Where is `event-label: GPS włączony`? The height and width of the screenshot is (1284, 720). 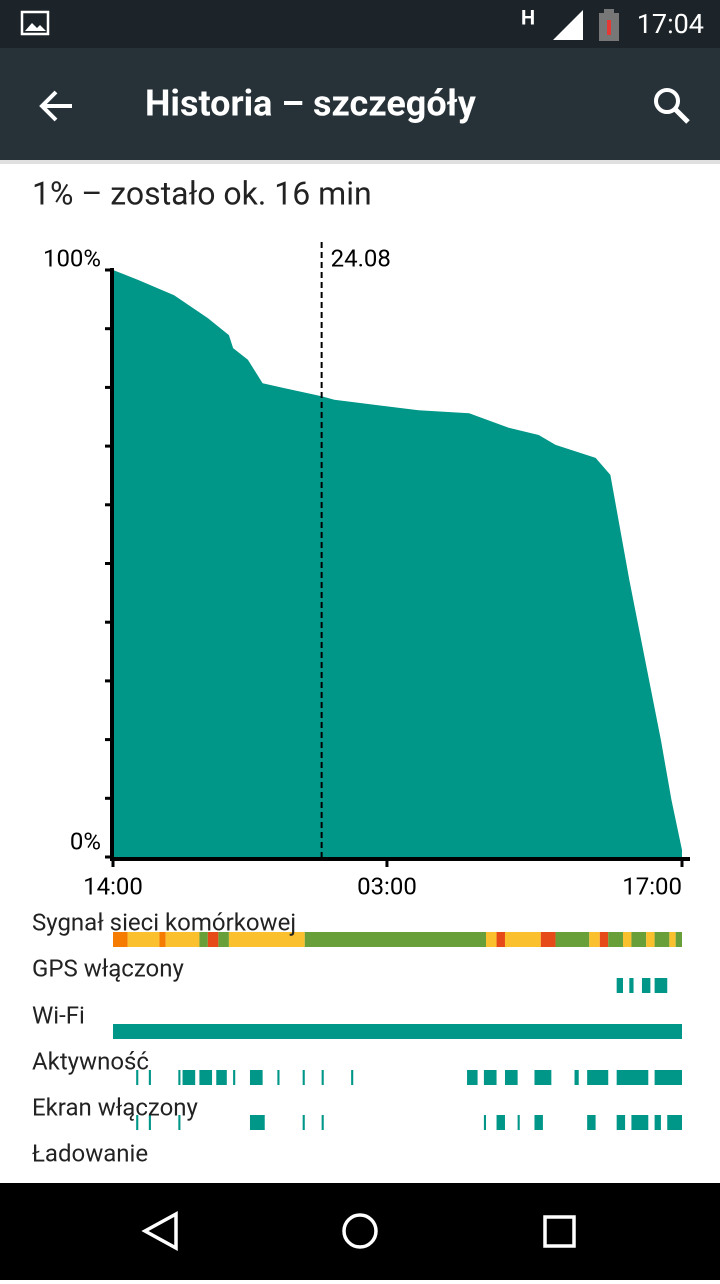
event-label: GPS włączony is located at coordinates (108, 968).